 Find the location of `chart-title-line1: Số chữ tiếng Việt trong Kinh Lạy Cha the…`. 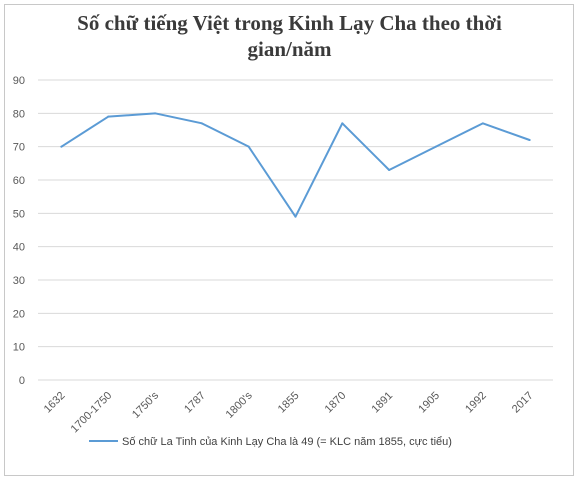

chart-title-line1: Số chữ tiếng Việt trong Kinh Lạy Cha the… is located at coordinates (289, 23).